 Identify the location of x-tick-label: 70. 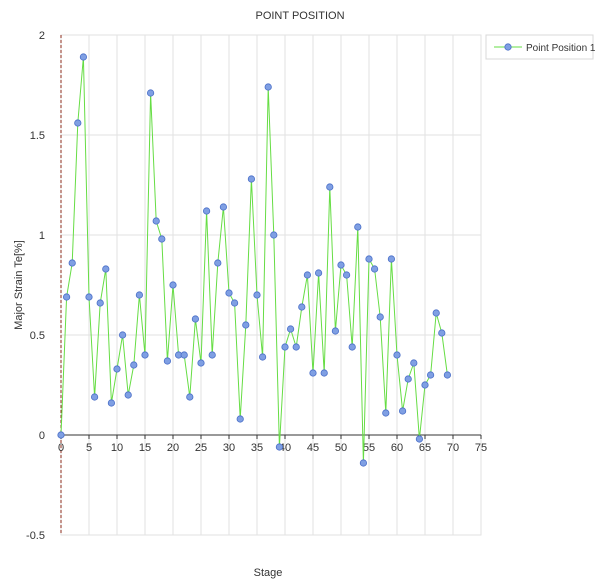
(453, 448).